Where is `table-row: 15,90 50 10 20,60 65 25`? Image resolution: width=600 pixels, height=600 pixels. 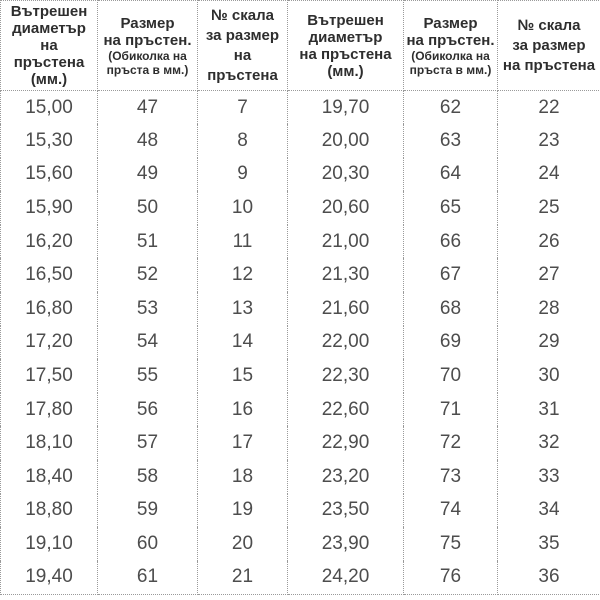
table-row: 15,90 50 10 20,60 65 25 is located at coordinates (300, 208).